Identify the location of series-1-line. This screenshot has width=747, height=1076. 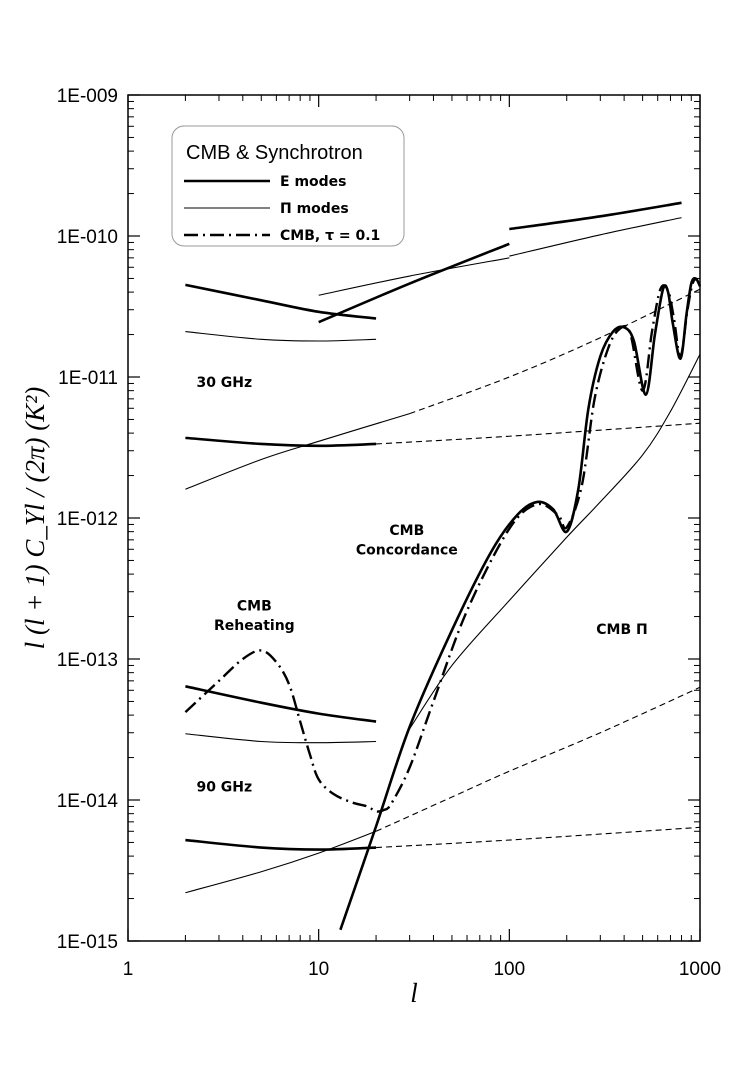
(281, 301).